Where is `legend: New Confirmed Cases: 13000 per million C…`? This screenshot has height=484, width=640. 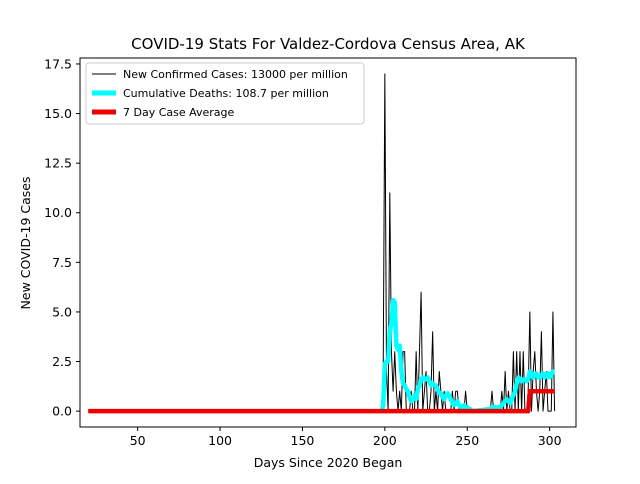
legend: New Confirmed Cases: 13000 per million C… is located at coordinates (225, 93).